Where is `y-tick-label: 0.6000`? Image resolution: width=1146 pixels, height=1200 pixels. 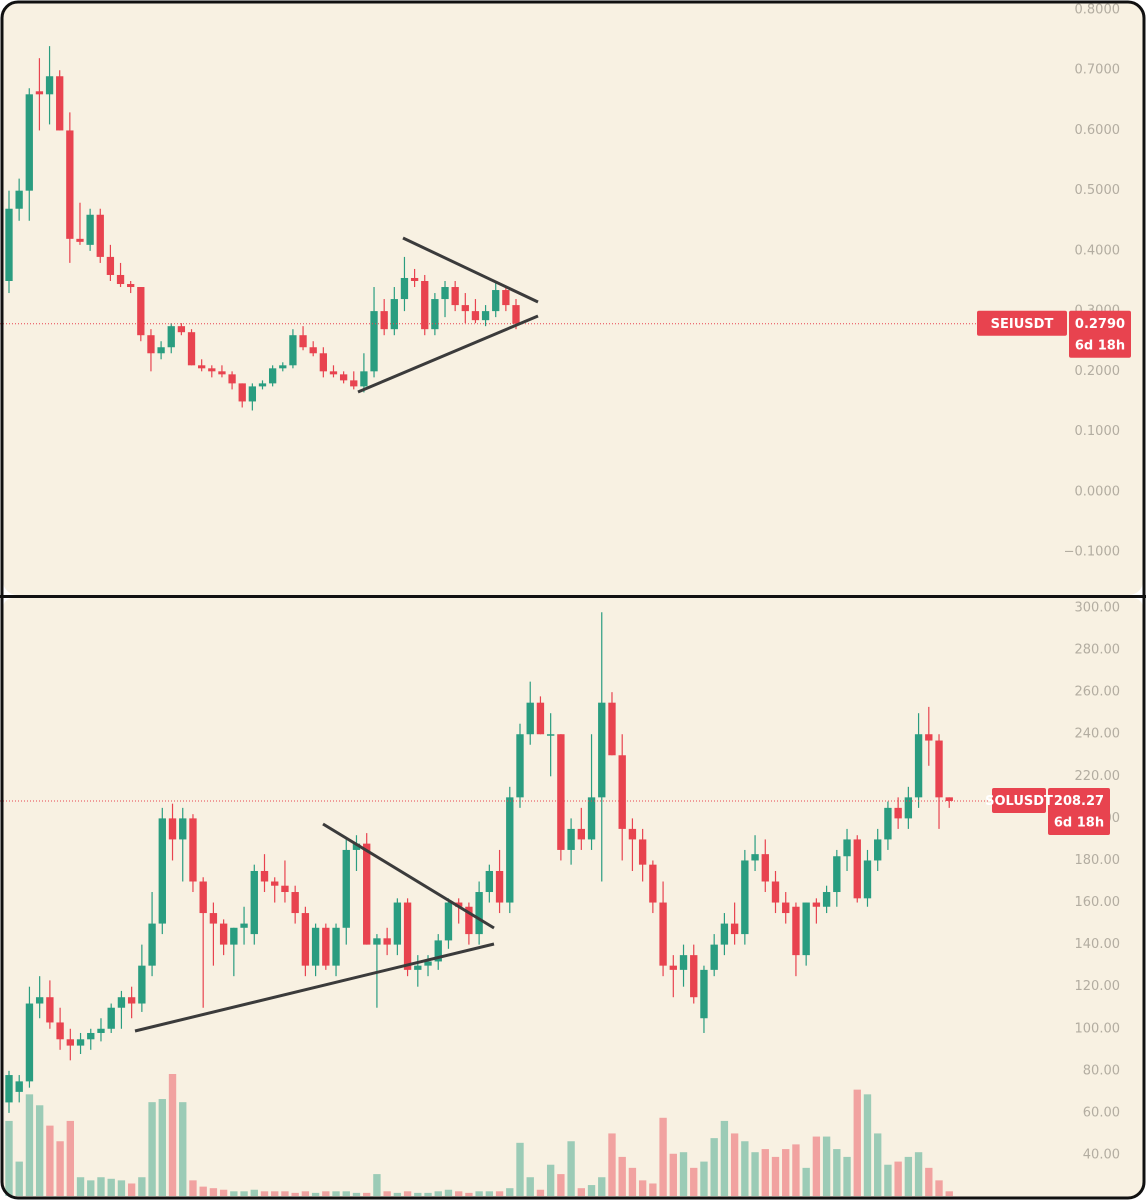
y-tick-label: 0.6000 is located at coordinates (1098, 130).